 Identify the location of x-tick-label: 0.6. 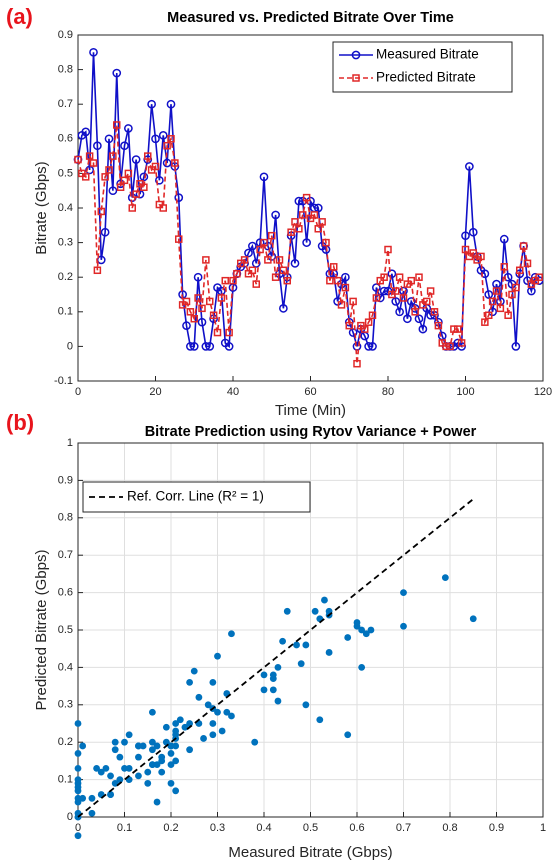
(356, 828).